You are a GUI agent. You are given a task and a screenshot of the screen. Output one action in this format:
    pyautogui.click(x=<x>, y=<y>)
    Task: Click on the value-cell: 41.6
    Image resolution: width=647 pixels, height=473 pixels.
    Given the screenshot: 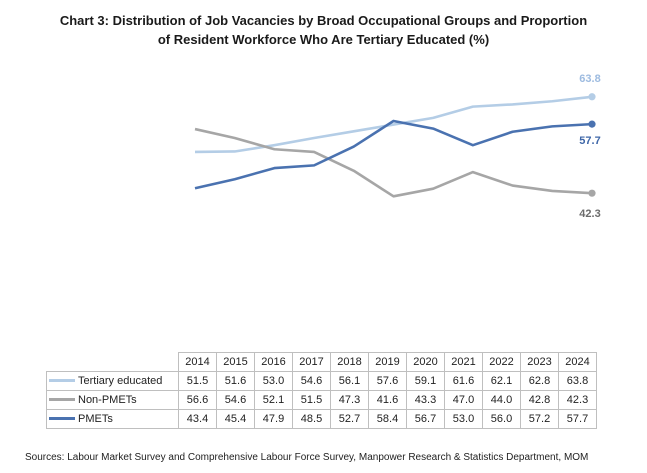 What is the action you would take?
    pyautogui.click(x=387, y=400)
    